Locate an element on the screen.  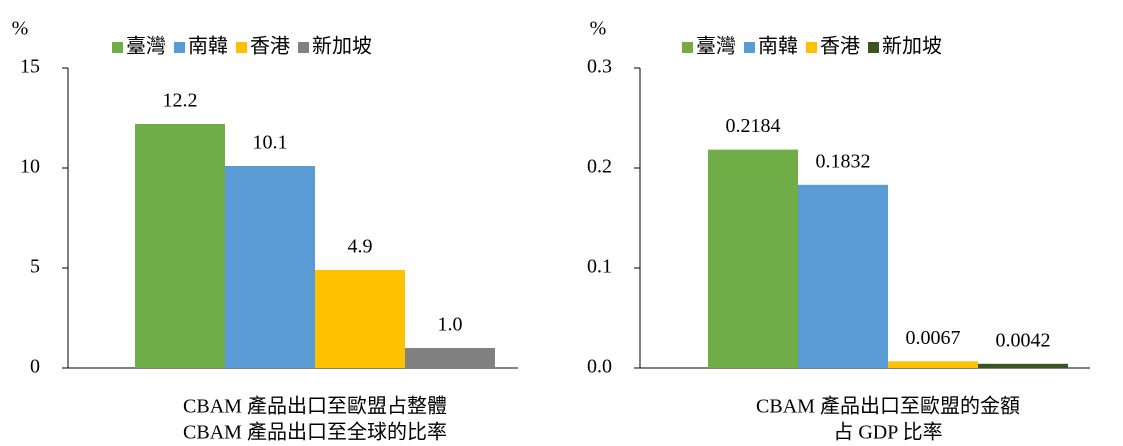
value-label: 12.2 is located at coordinates (180, 101).